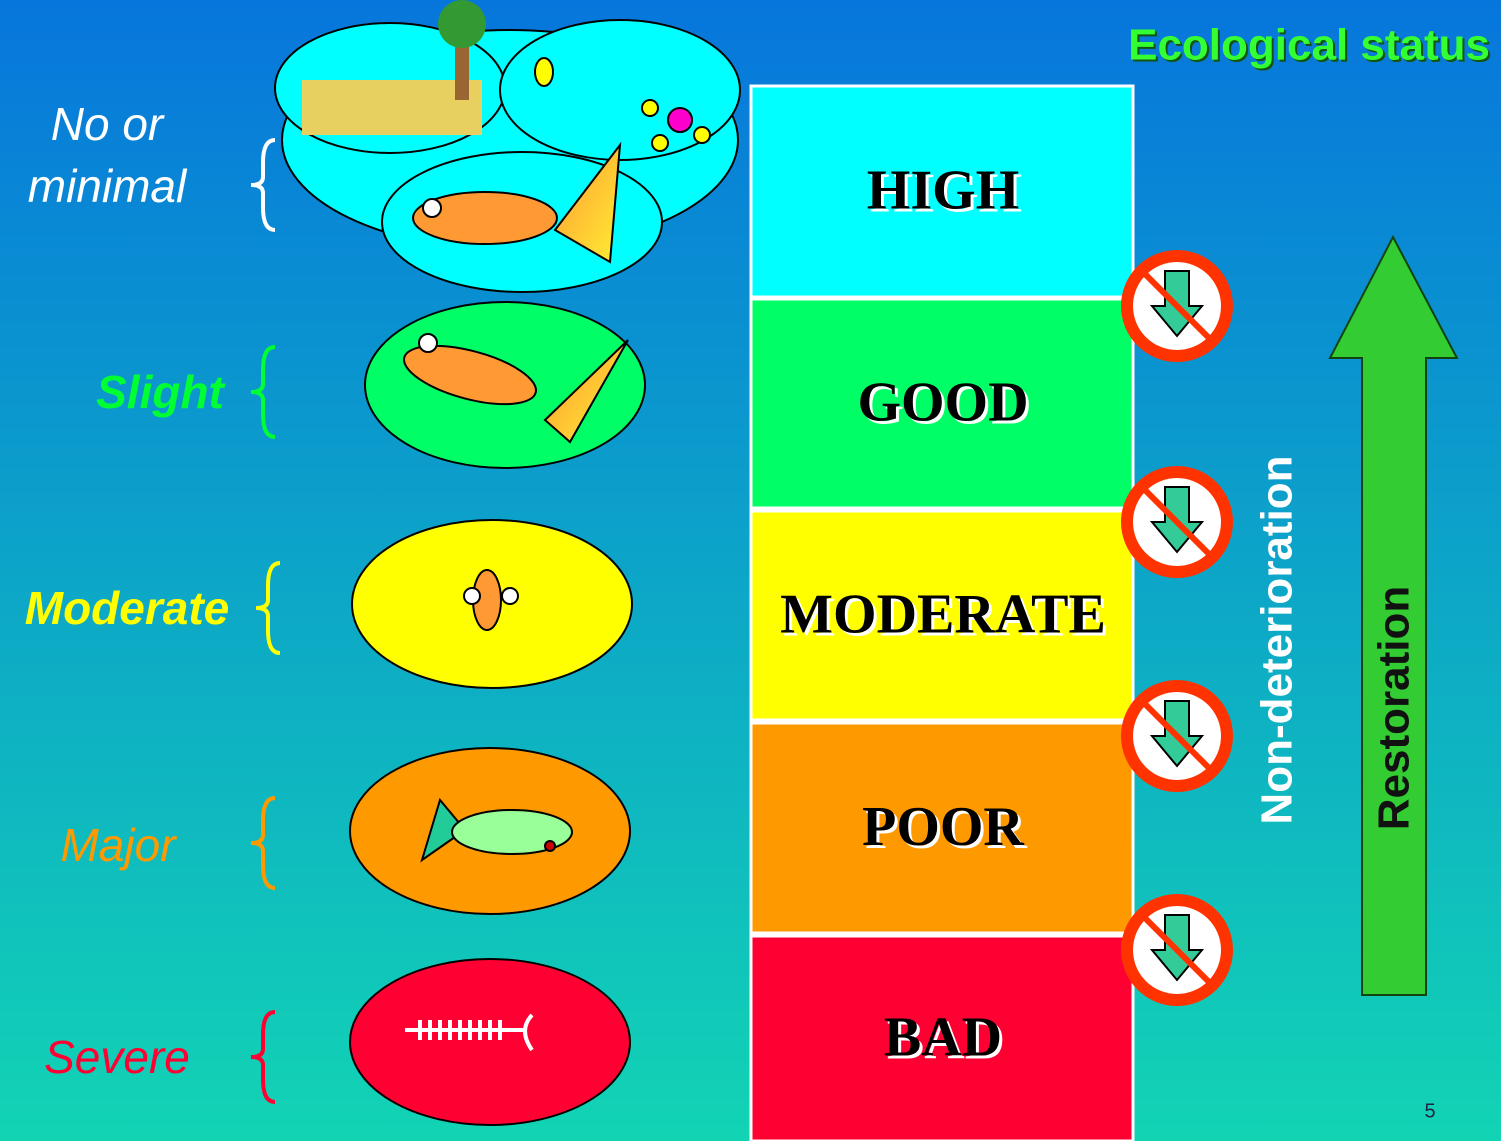  I want to click on status-label: POOR, so click(943, 827).